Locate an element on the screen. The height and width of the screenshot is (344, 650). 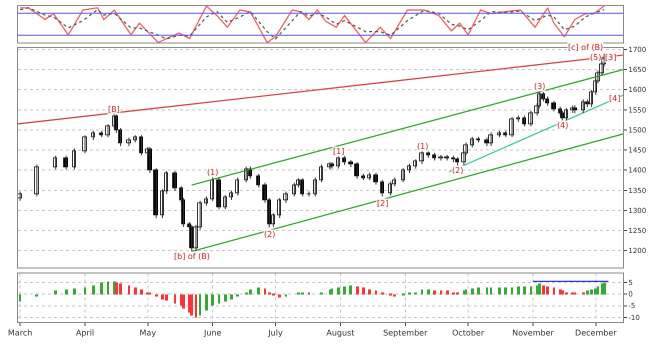
x-tick-label: September is located at coordinates (405, 333).